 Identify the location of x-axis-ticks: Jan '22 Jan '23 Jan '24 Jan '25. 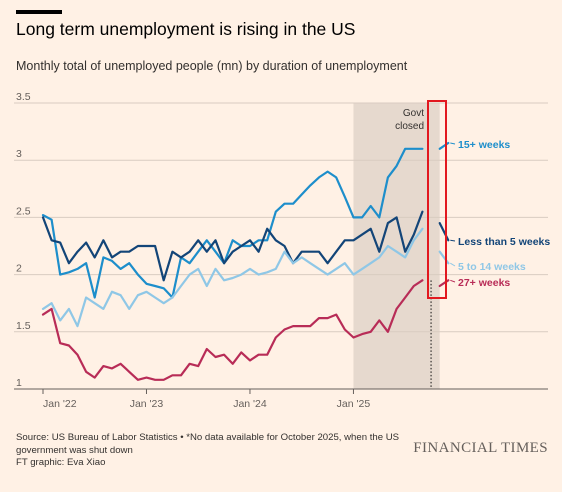
(206, 399).